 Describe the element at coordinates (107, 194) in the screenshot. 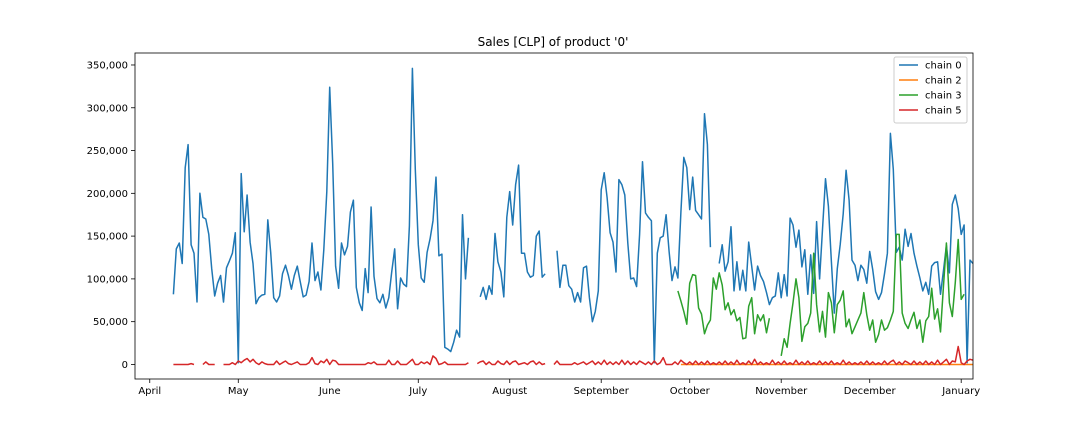

I see `y-tick-label: 200,000` at that location.